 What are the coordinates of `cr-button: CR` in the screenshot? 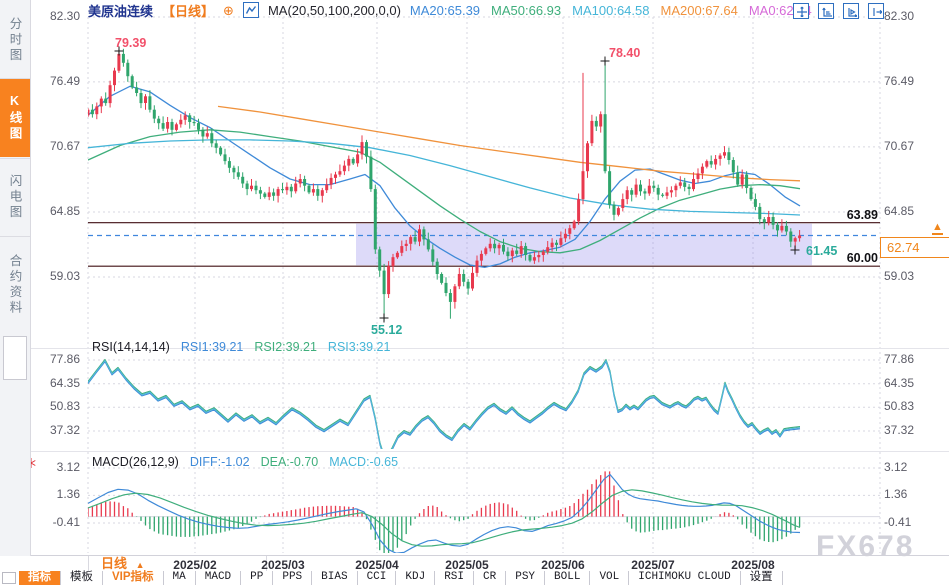 It's located at (490, 578).